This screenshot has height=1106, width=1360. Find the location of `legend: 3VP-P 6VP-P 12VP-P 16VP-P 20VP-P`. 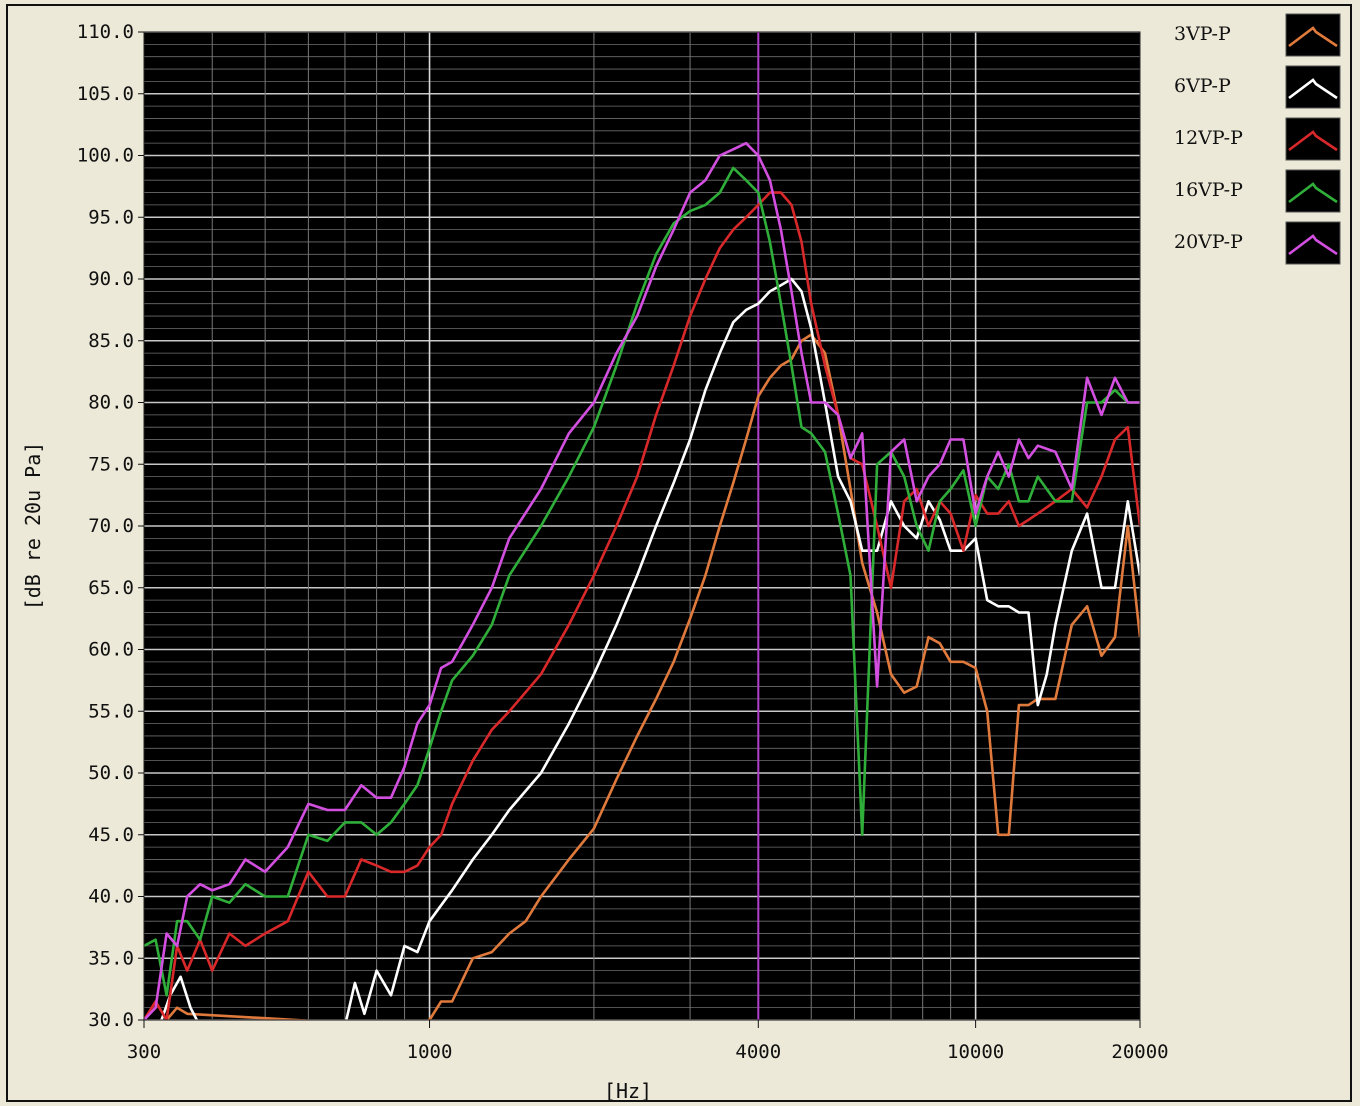

legend: 3VP-P 6VP-P 12VP-P 16VP-P 20VP-P is located at coordinates (1257, 139).